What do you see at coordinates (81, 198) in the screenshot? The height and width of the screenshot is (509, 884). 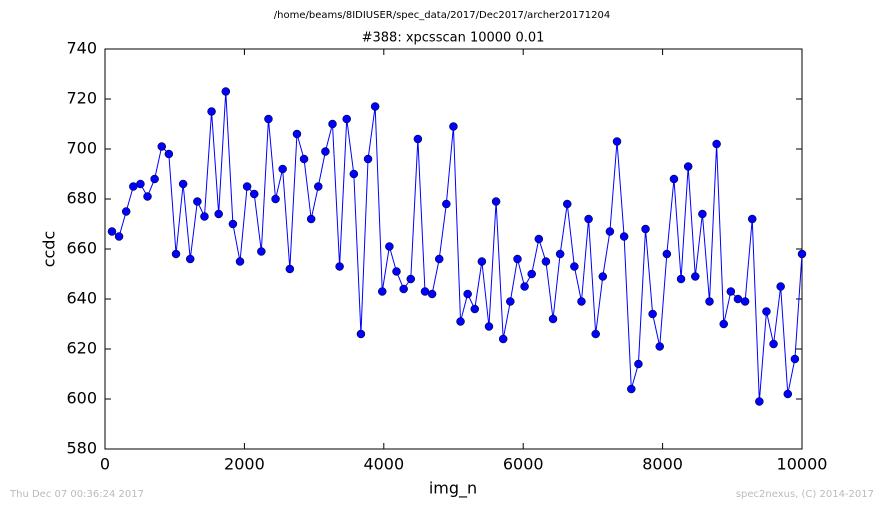 I see `y-tick-label: 680` at bounding box center [81, 198].